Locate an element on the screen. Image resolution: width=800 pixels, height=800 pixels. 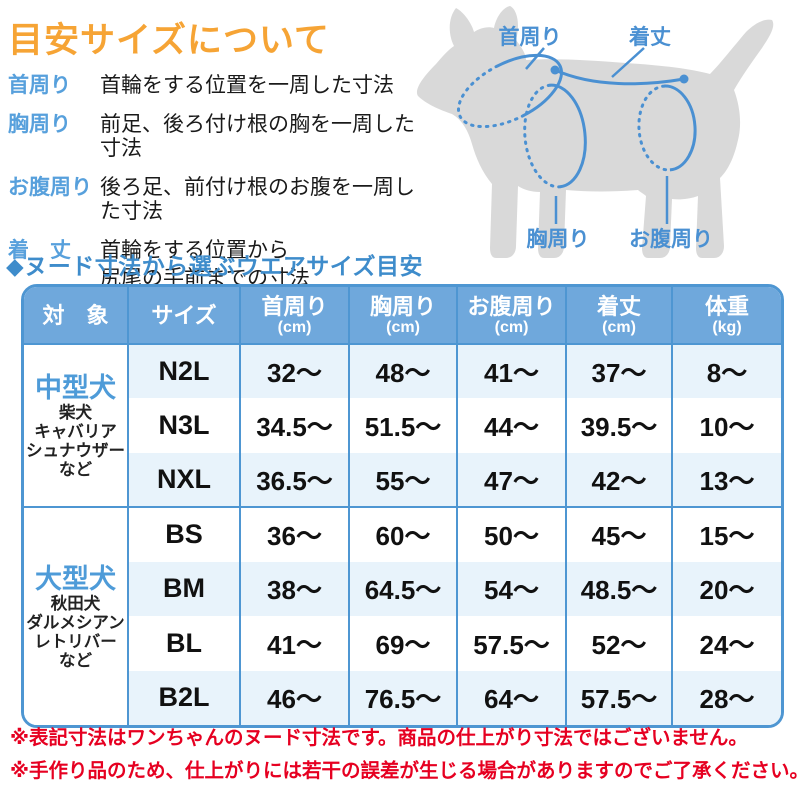
definition-desc: 首輪をする位置を一周した寸法 is located at coordinates (247, 88).